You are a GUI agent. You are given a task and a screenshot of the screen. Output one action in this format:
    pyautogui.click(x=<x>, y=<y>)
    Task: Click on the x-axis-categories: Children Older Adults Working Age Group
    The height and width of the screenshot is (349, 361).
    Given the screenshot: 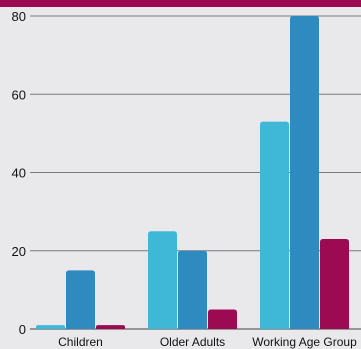 What is the action you would take?
    pyautogui.click(x=207, y=342)
    